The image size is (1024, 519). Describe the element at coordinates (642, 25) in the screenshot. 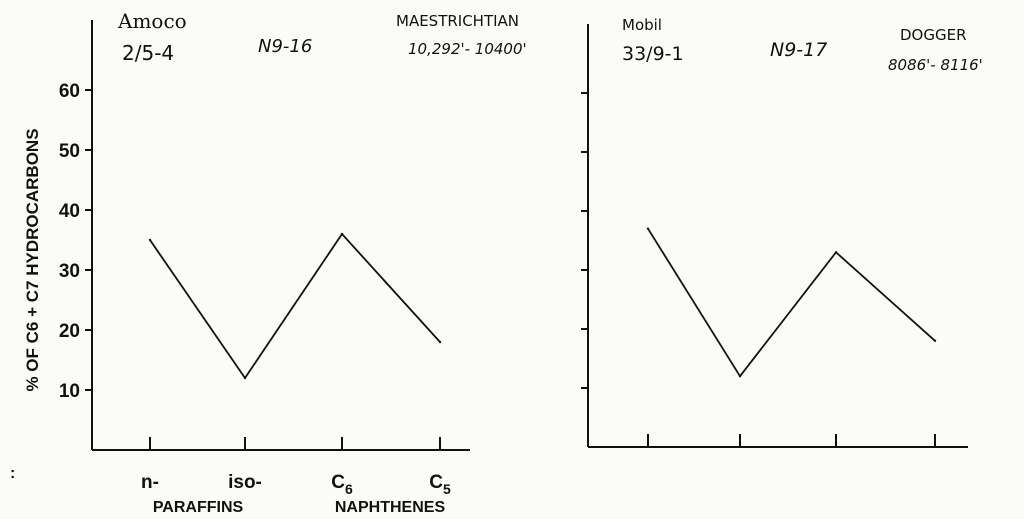

I see `right-company: Mobil` at that location.